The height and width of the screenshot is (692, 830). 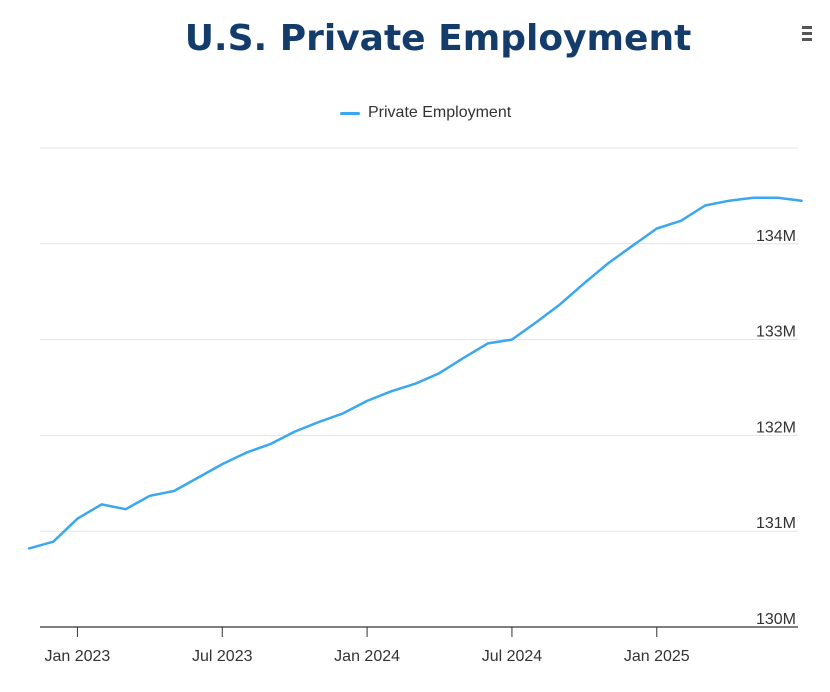 What do you see at coordinates (419, 645) in the screenshot?
I see `x-axis: Jan 2023 Jul 2023 Jan 2024 Jul 2024 Jan 2025` at bounding box center [419, 645].